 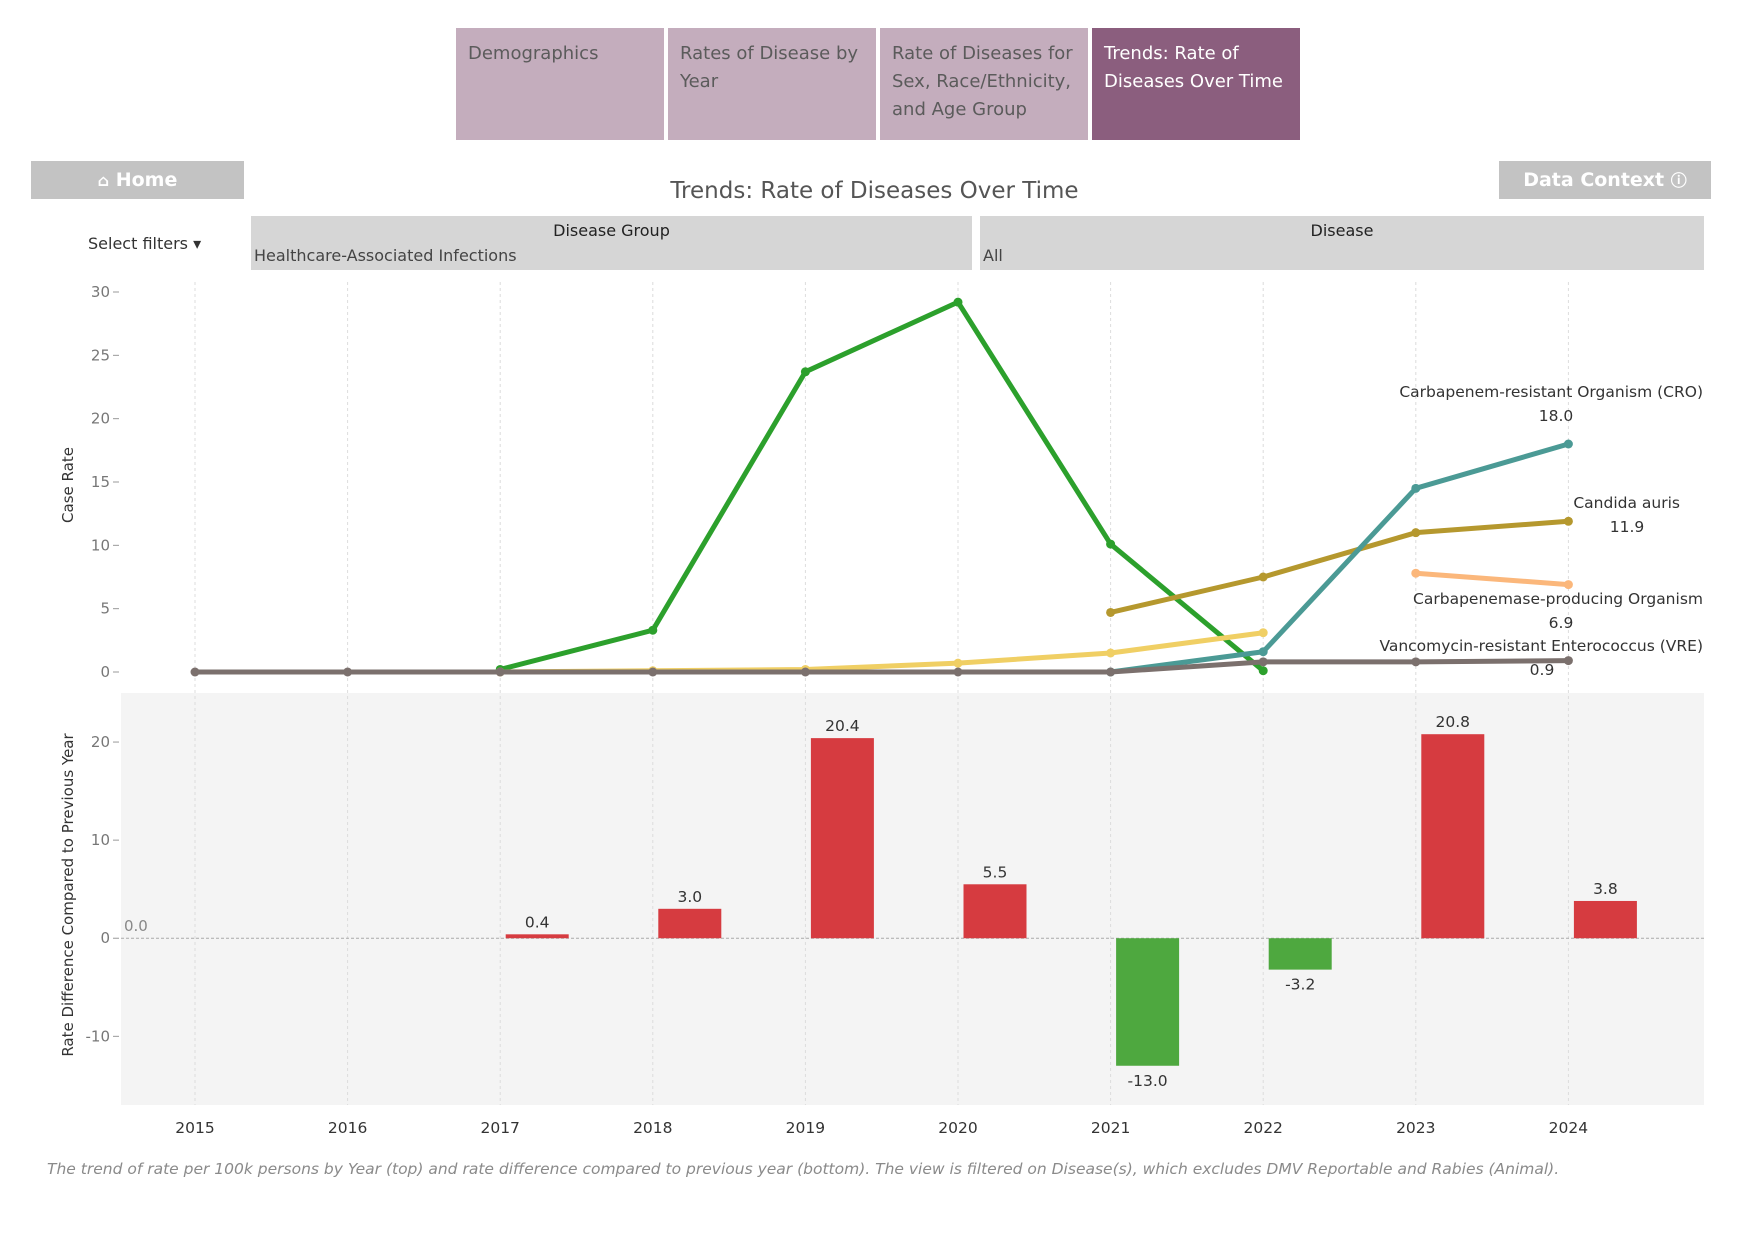 What do you see at coordinates (146, 180) in the screenshot?
I see `home-label: Home` at bounding box center [146, 180].